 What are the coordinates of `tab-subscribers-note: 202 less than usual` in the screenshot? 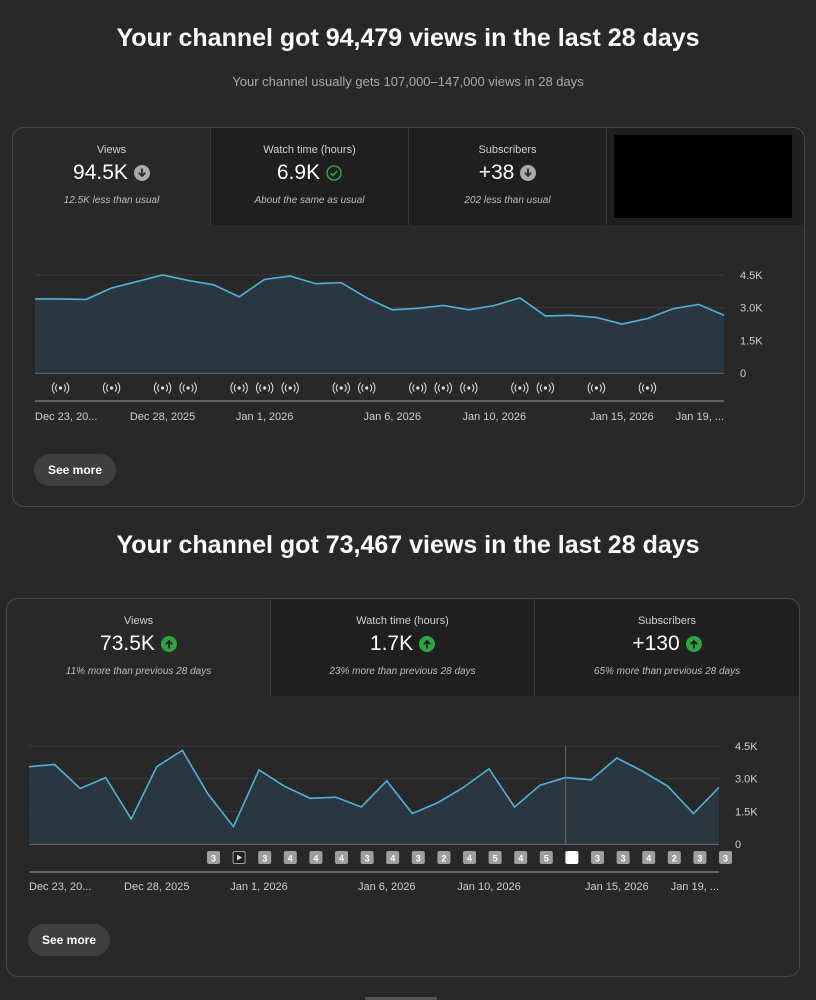 It's located at (507, 200).